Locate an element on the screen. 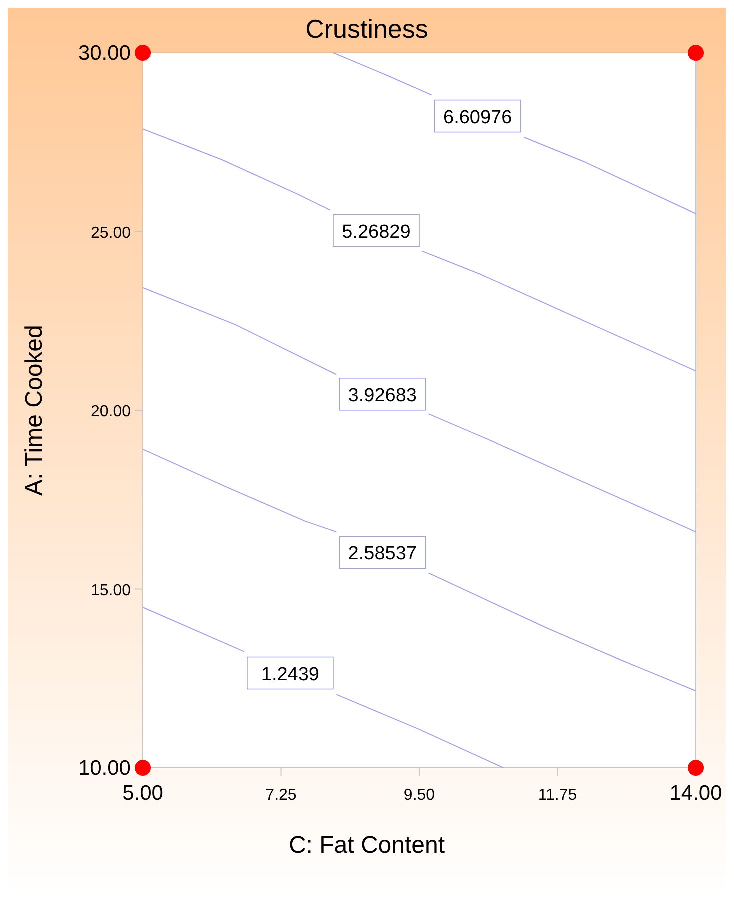  x-tick-label: 11.75 is located at coordinates (558, 795).